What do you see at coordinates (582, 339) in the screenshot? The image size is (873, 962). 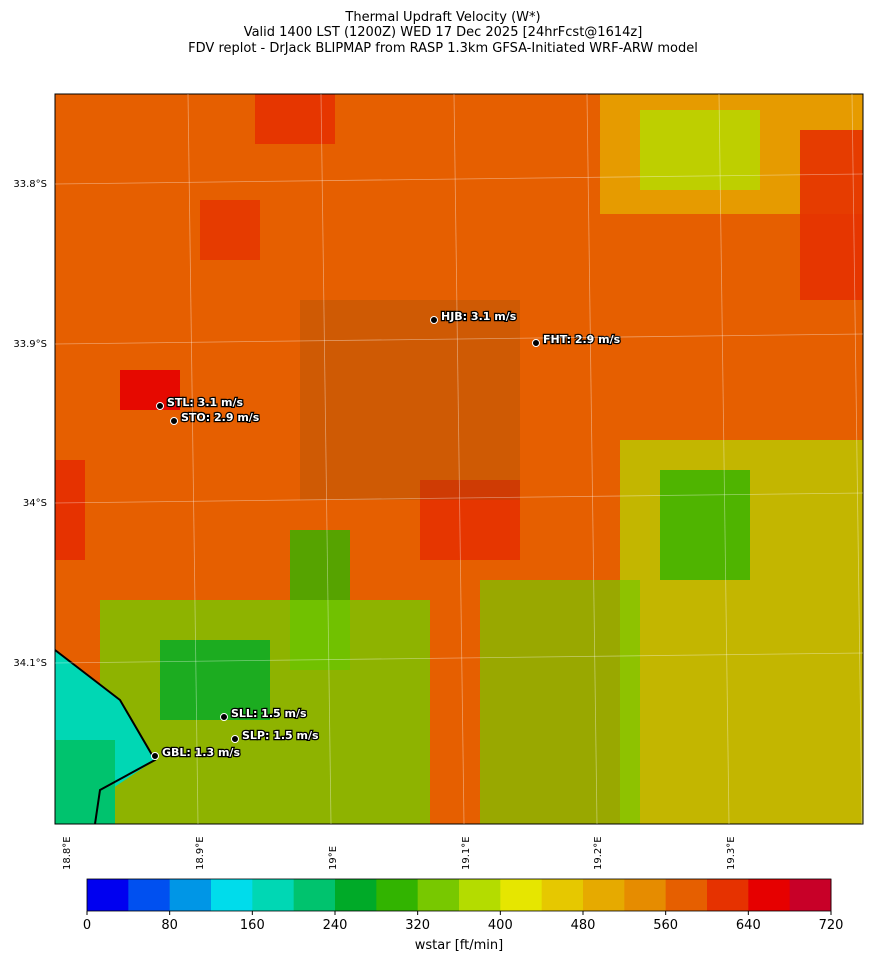 I see `station-label: FHT: 2.9 m/s` at bounding box center [582, 339].